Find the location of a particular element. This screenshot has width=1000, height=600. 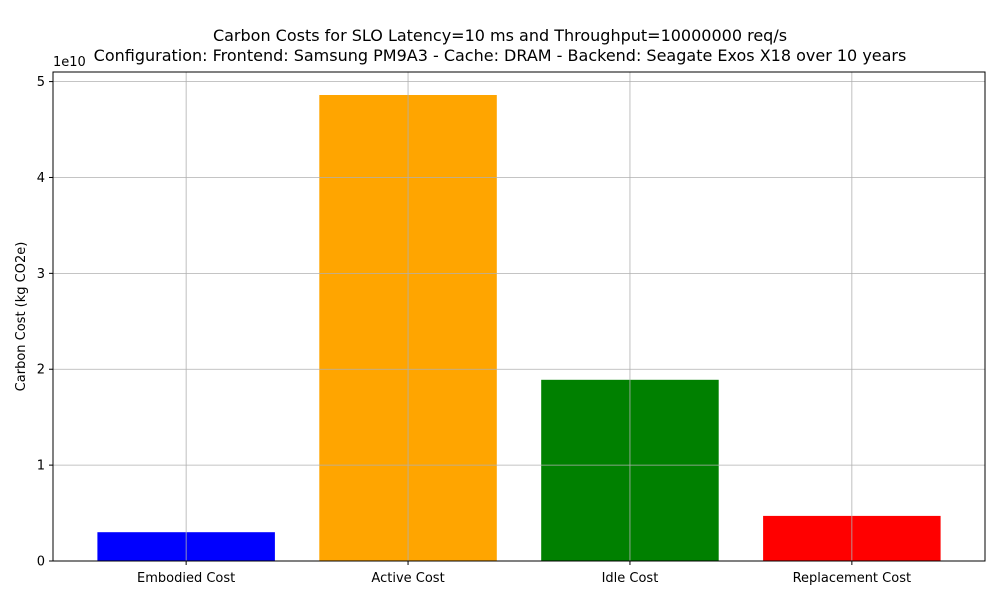

y-tick-label: 1 is located at coordinates (41, 466).